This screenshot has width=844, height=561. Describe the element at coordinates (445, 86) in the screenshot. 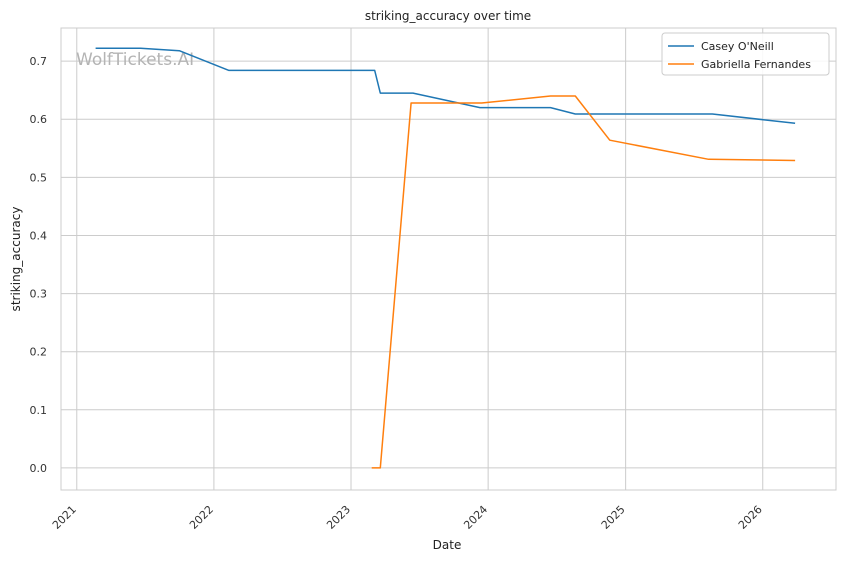

I see `series-line-casey` at that location.